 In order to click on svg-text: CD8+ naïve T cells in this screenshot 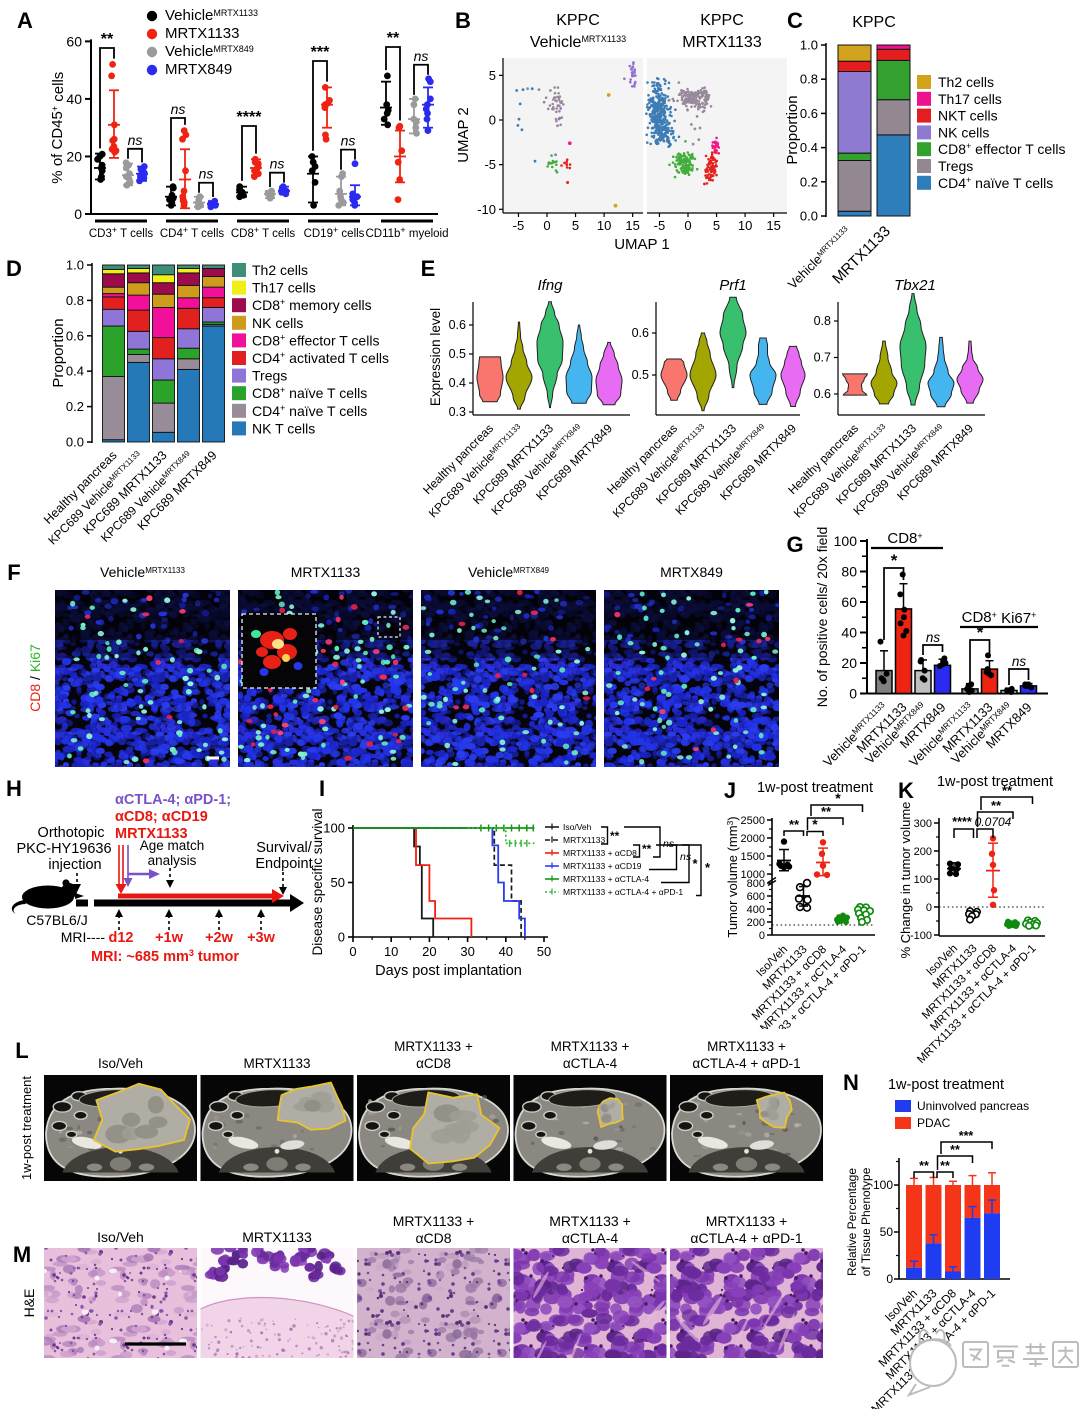, I will do `click(309, 393)`.